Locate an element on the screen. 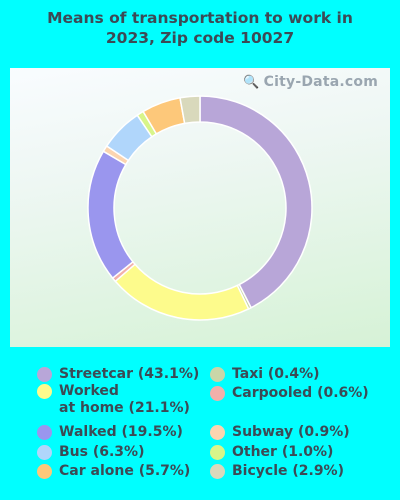 This screenshot has width=400, height=500. watermark: 🔍 City-Data.com is located at coordinates (310, 82).